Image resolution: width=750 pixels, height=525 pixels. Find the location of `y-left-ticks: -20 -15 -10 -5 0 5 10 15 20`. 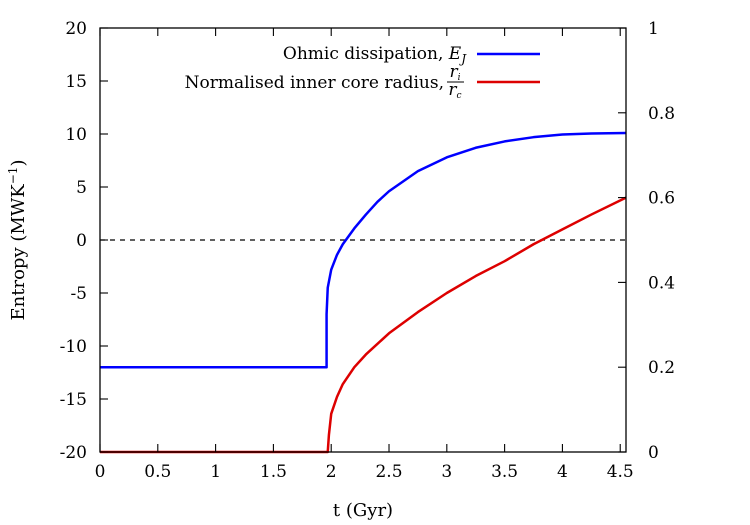

y-left-ticks: -20 -15 -10 -5 0 5 10 15 20 is located at coordinates (84, 241).